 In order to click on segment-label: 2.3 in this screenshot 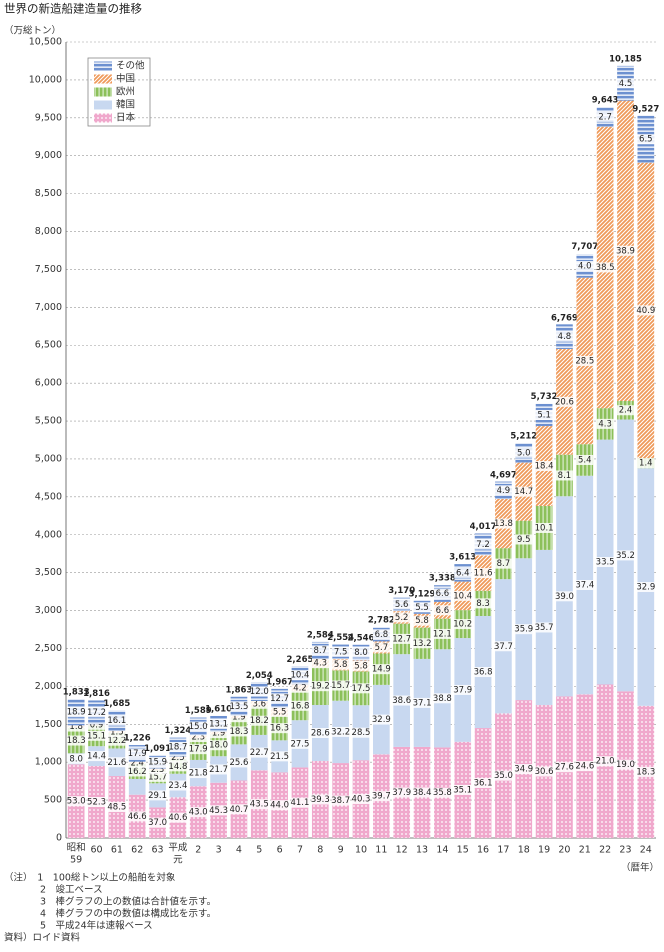, I will do `click(158, 770)`.